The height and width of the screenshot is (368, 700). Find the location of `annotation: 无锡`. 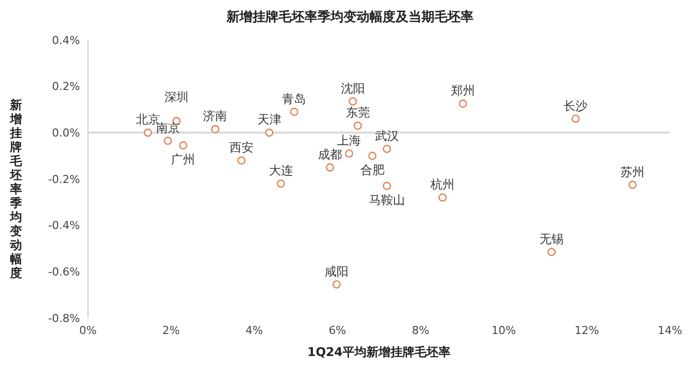

annotation: 无锡 is located at coordinates (552, 239).